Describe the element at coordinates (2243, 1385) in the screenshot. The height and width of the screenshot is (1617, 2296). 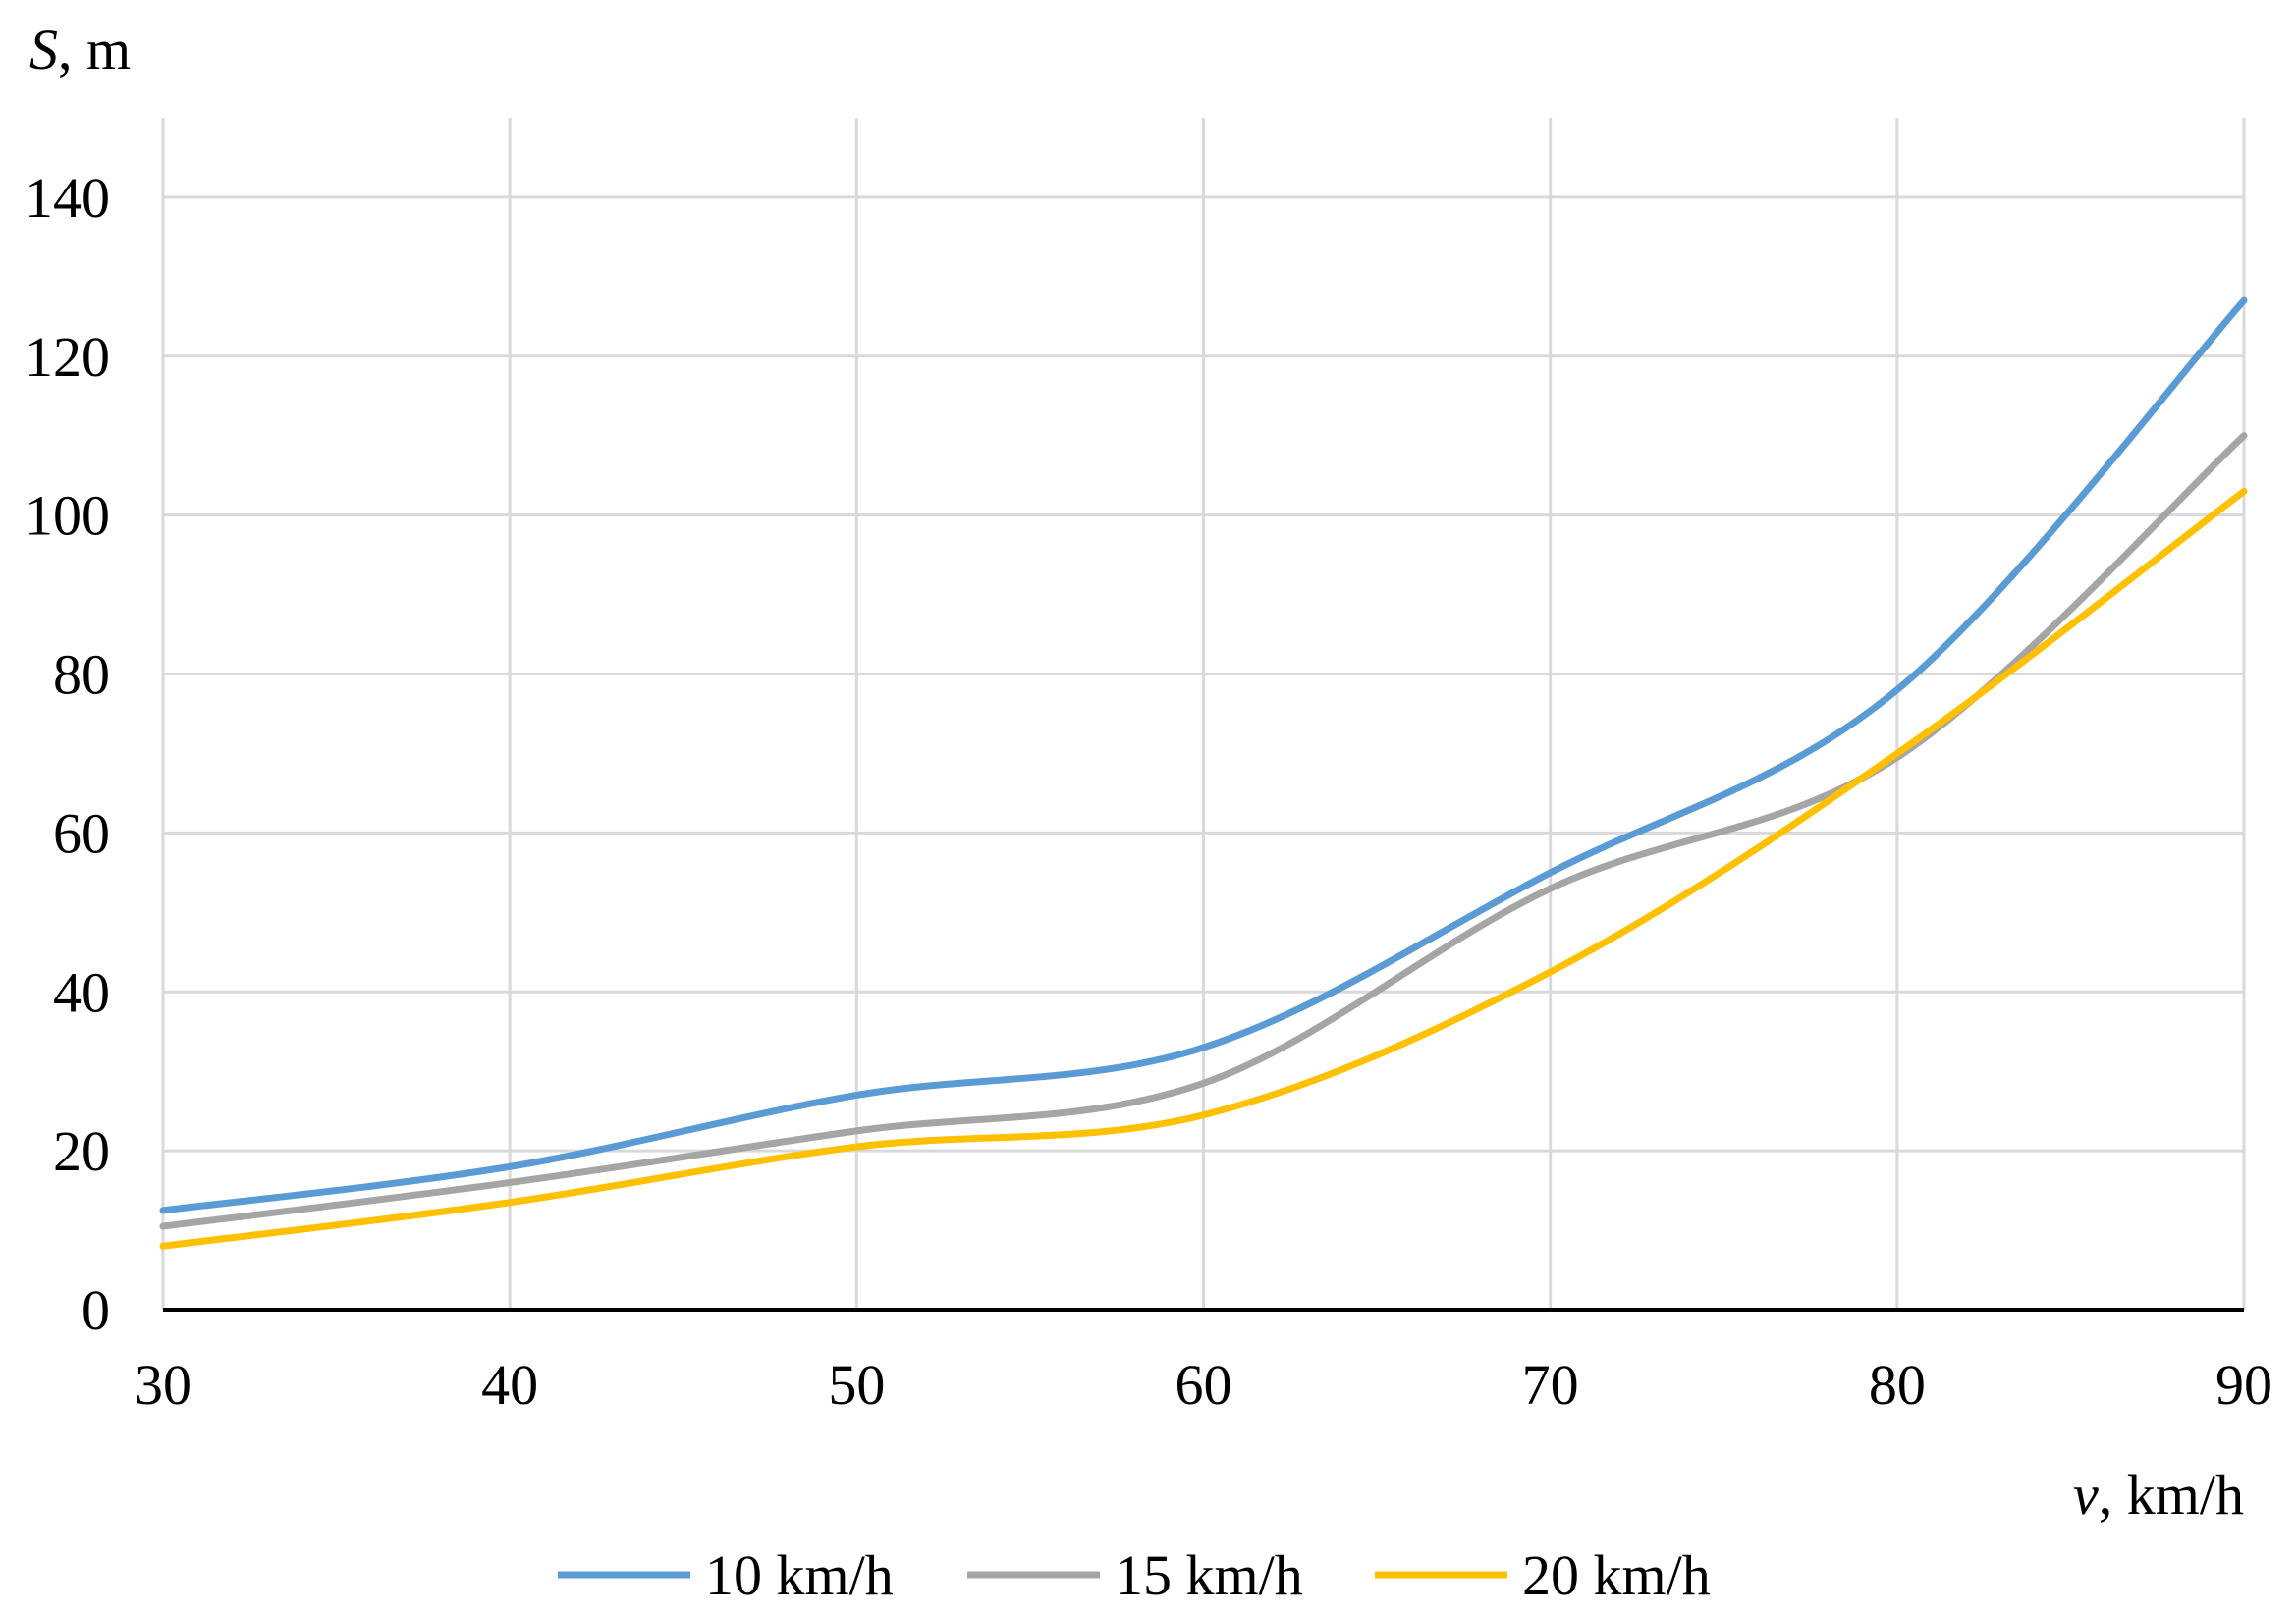
I see `x-tick-label: 90` at that location.